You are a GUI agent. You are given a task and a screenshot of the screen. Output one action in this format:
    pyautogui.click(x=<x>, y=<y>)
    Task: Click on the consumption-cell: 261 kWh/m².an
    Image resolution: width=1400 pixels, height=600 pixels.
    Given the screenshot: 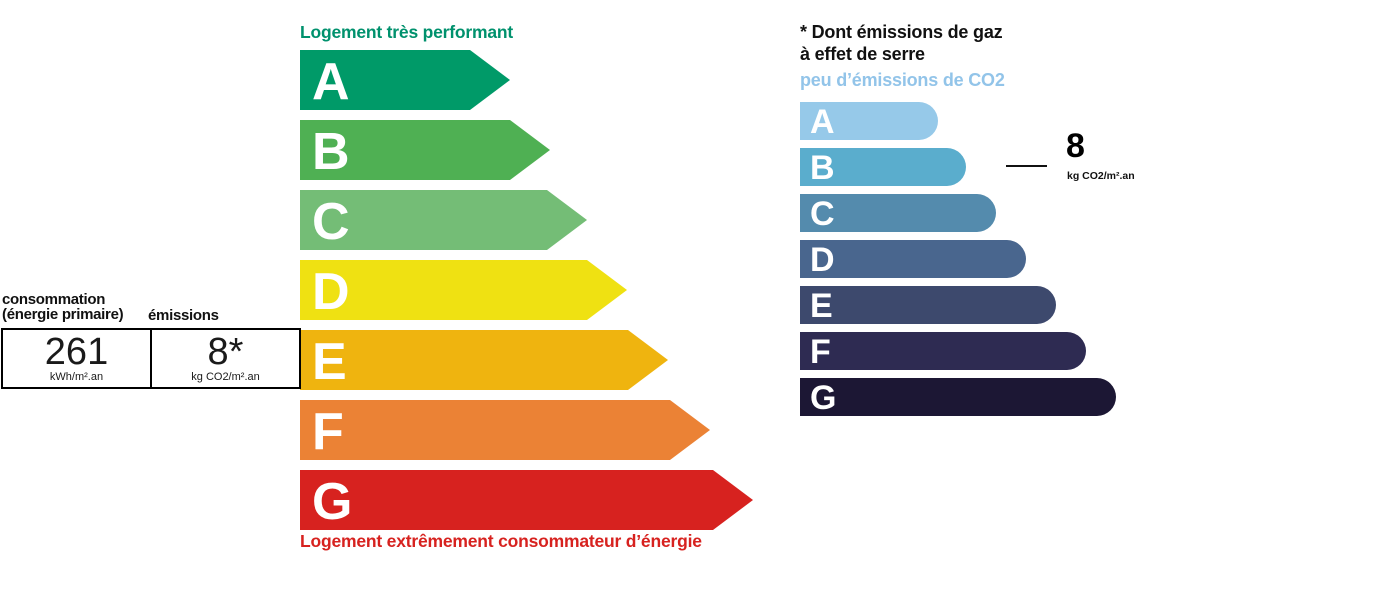 What is the action you would take?
    pyautogui.click(x=76, y=358)
    